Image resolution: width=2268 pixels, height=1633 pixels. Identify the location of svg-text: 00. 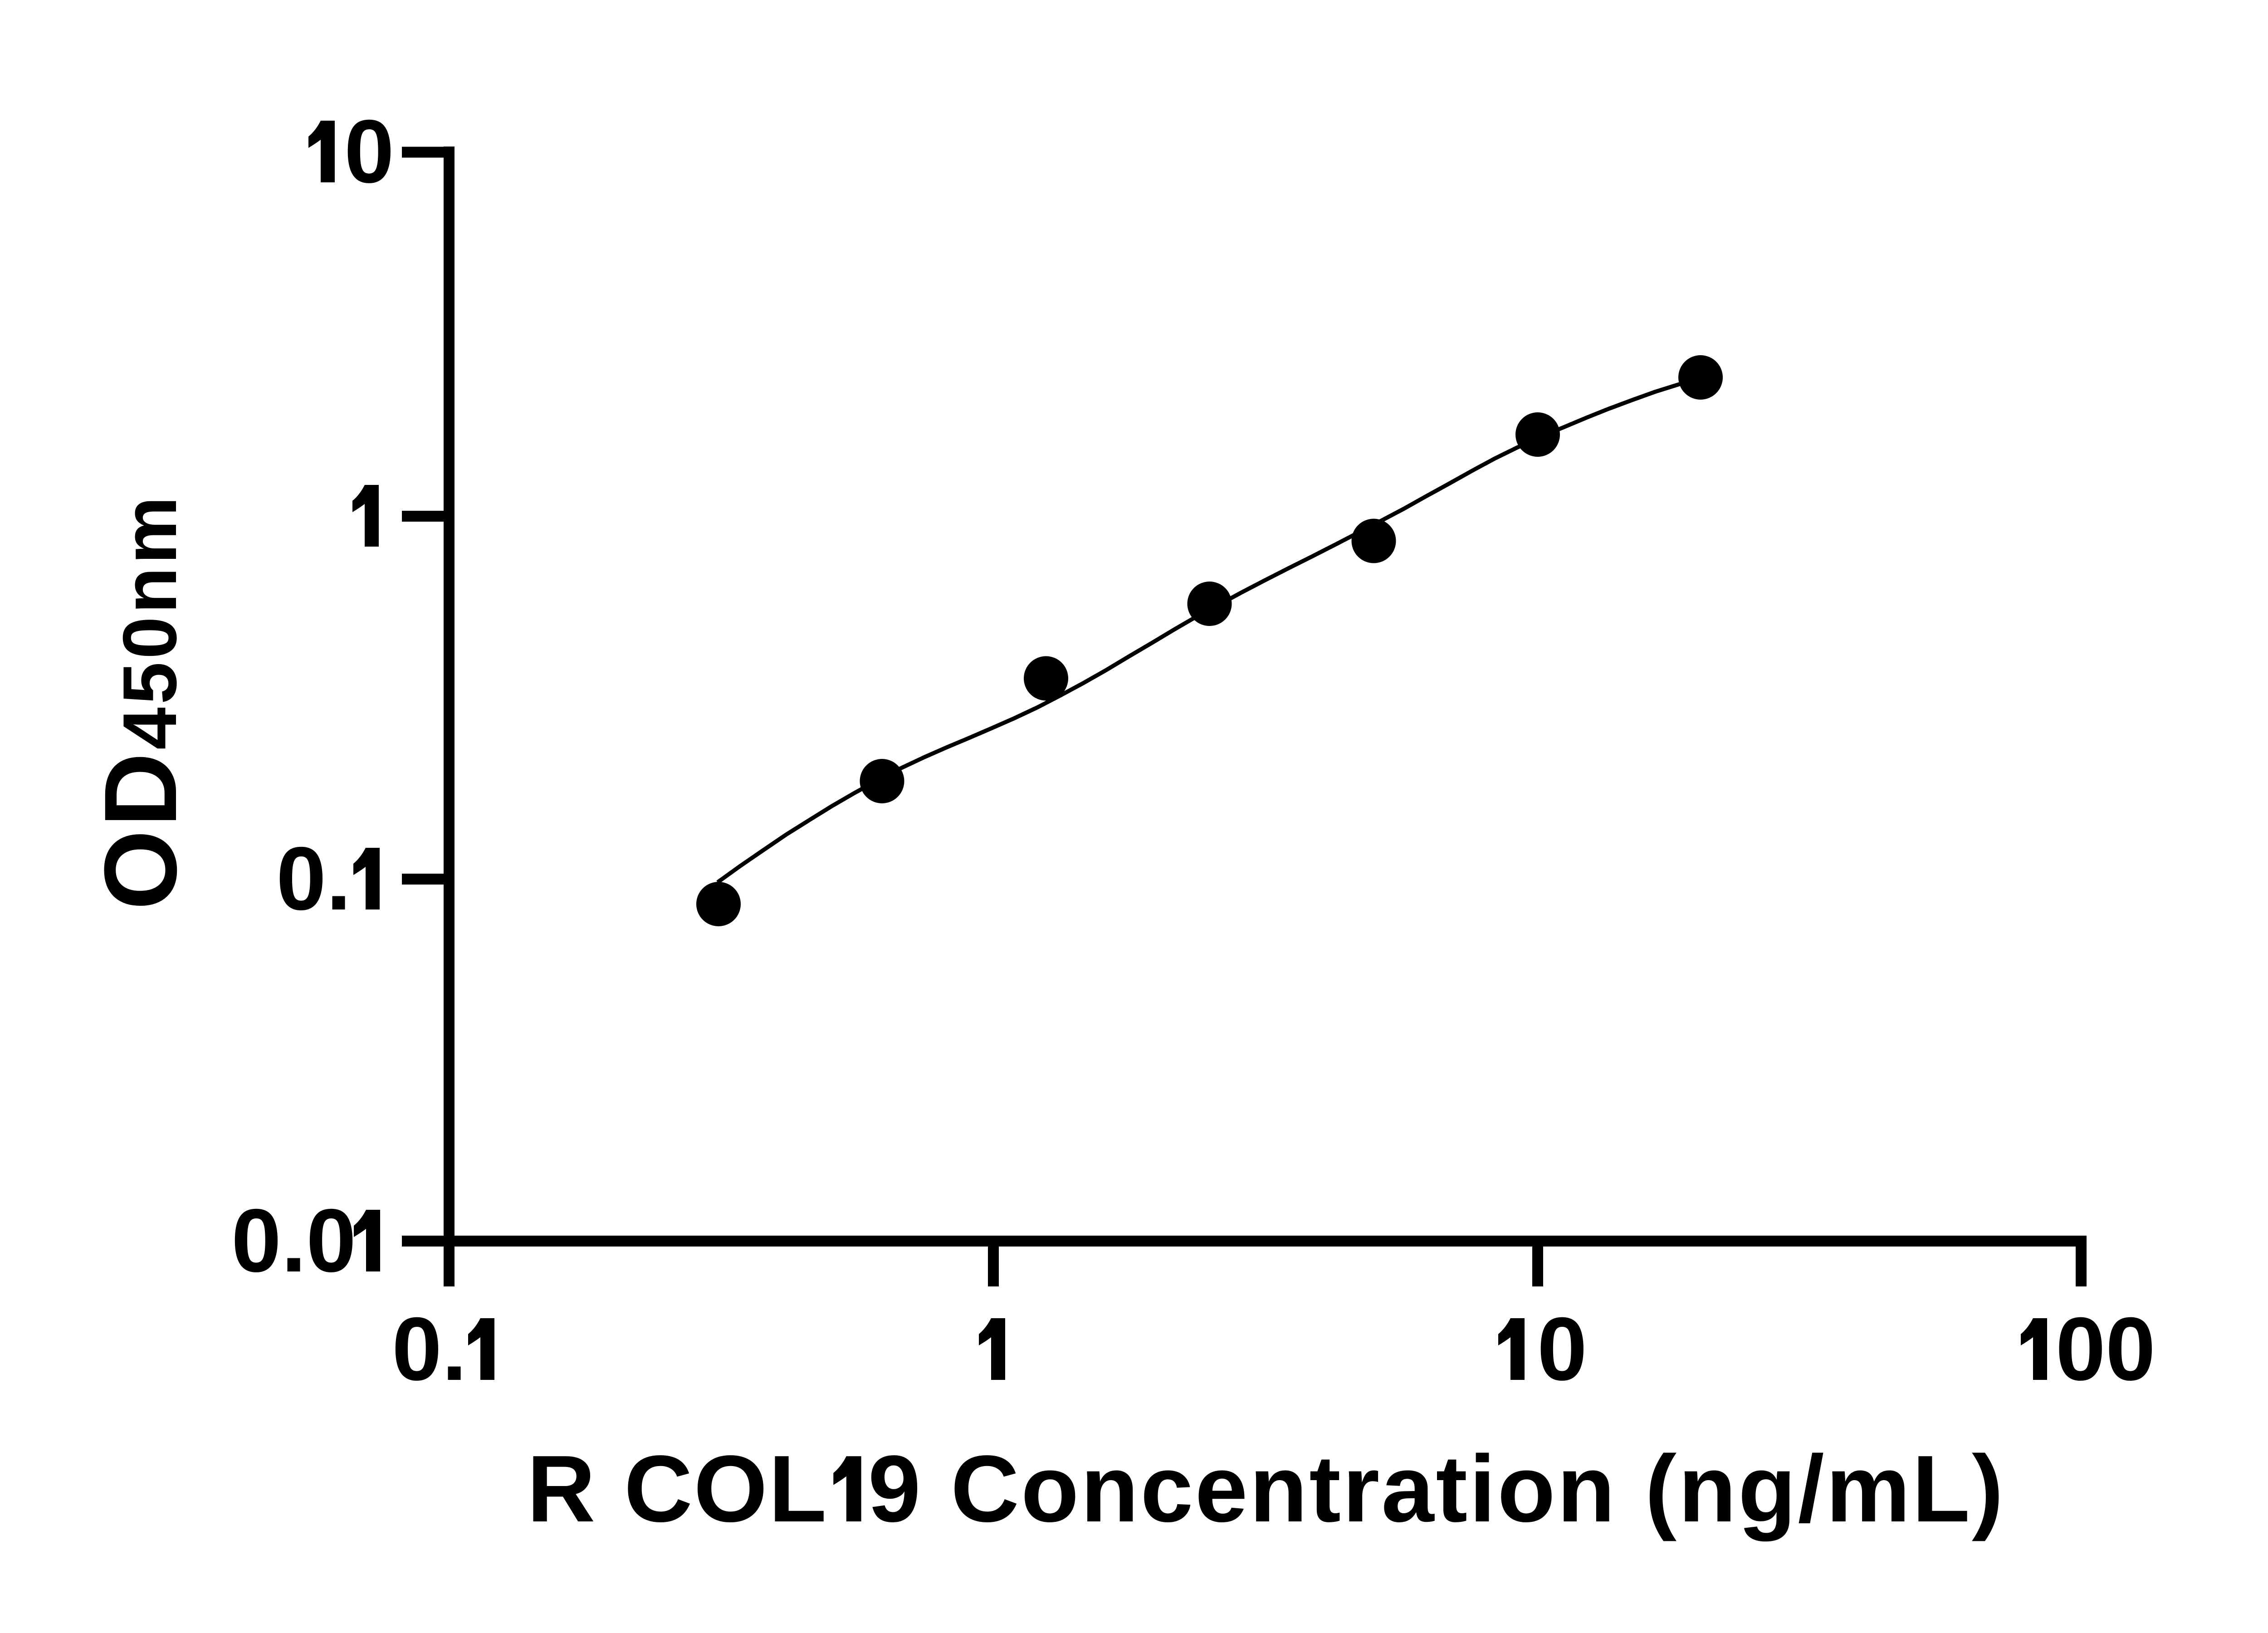
(2106, 1349).